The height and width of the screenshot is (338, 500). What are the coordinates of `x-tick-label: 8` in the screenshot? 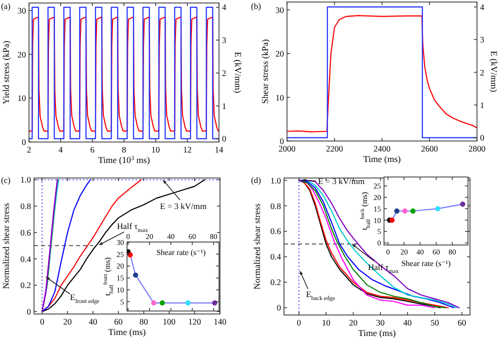 It's located at (124, 149).